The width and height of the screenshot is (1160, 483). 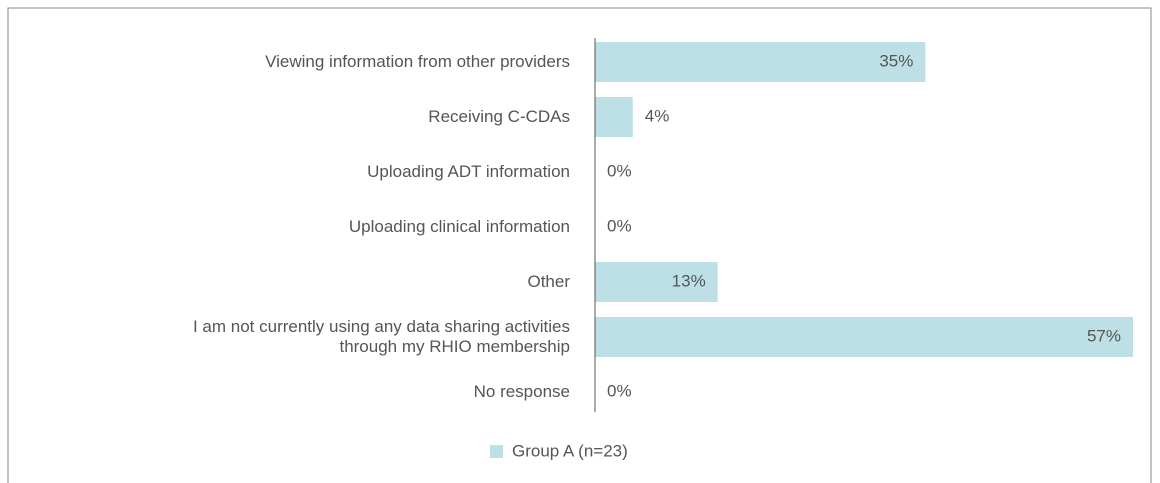 What do you see at coordinates (896, 60) in the screenshot?
I see `value-label: 35%` at bounding box center [896, 60].